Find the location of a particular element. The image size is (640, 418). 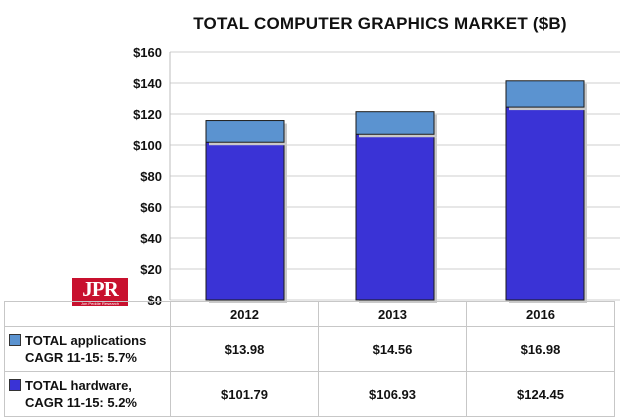

legend-entry-hardware: TOTAL hardware, CAGR 11-15: 5.2% is located at coordinates (87, 394).